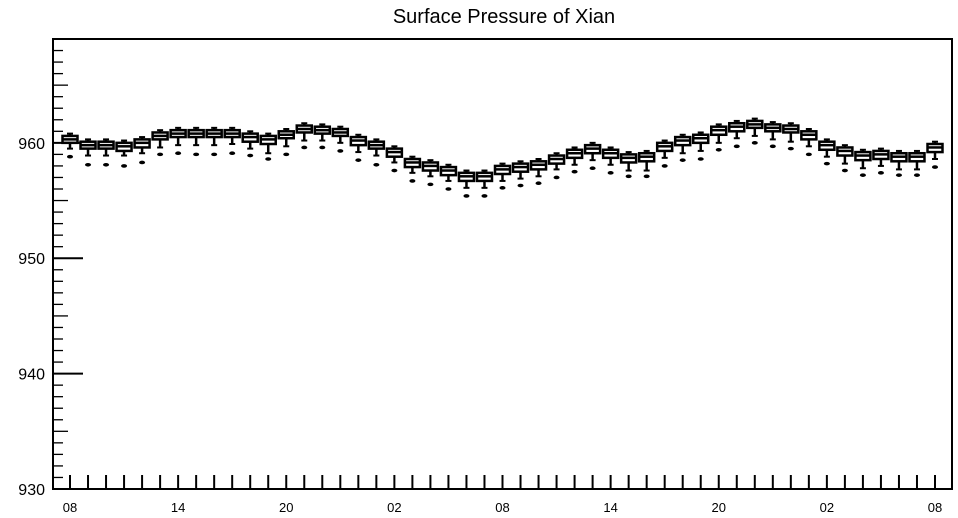  I want to click on y-tick-label: 930, so click(31, 490).